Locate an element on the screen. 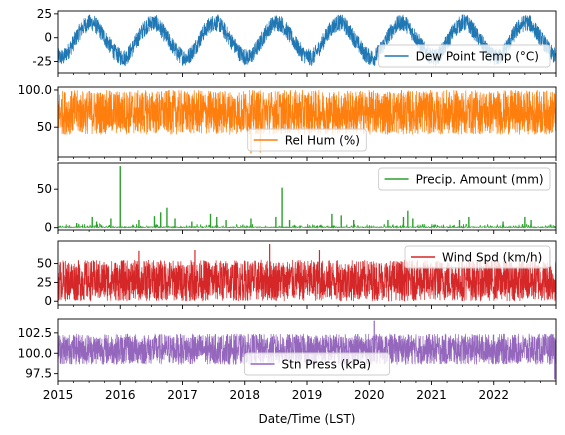 Image resolution: width=565 pixels, height=435 pixels. legend: Wind Spd (km/h) is located at coordinates (477, 257).